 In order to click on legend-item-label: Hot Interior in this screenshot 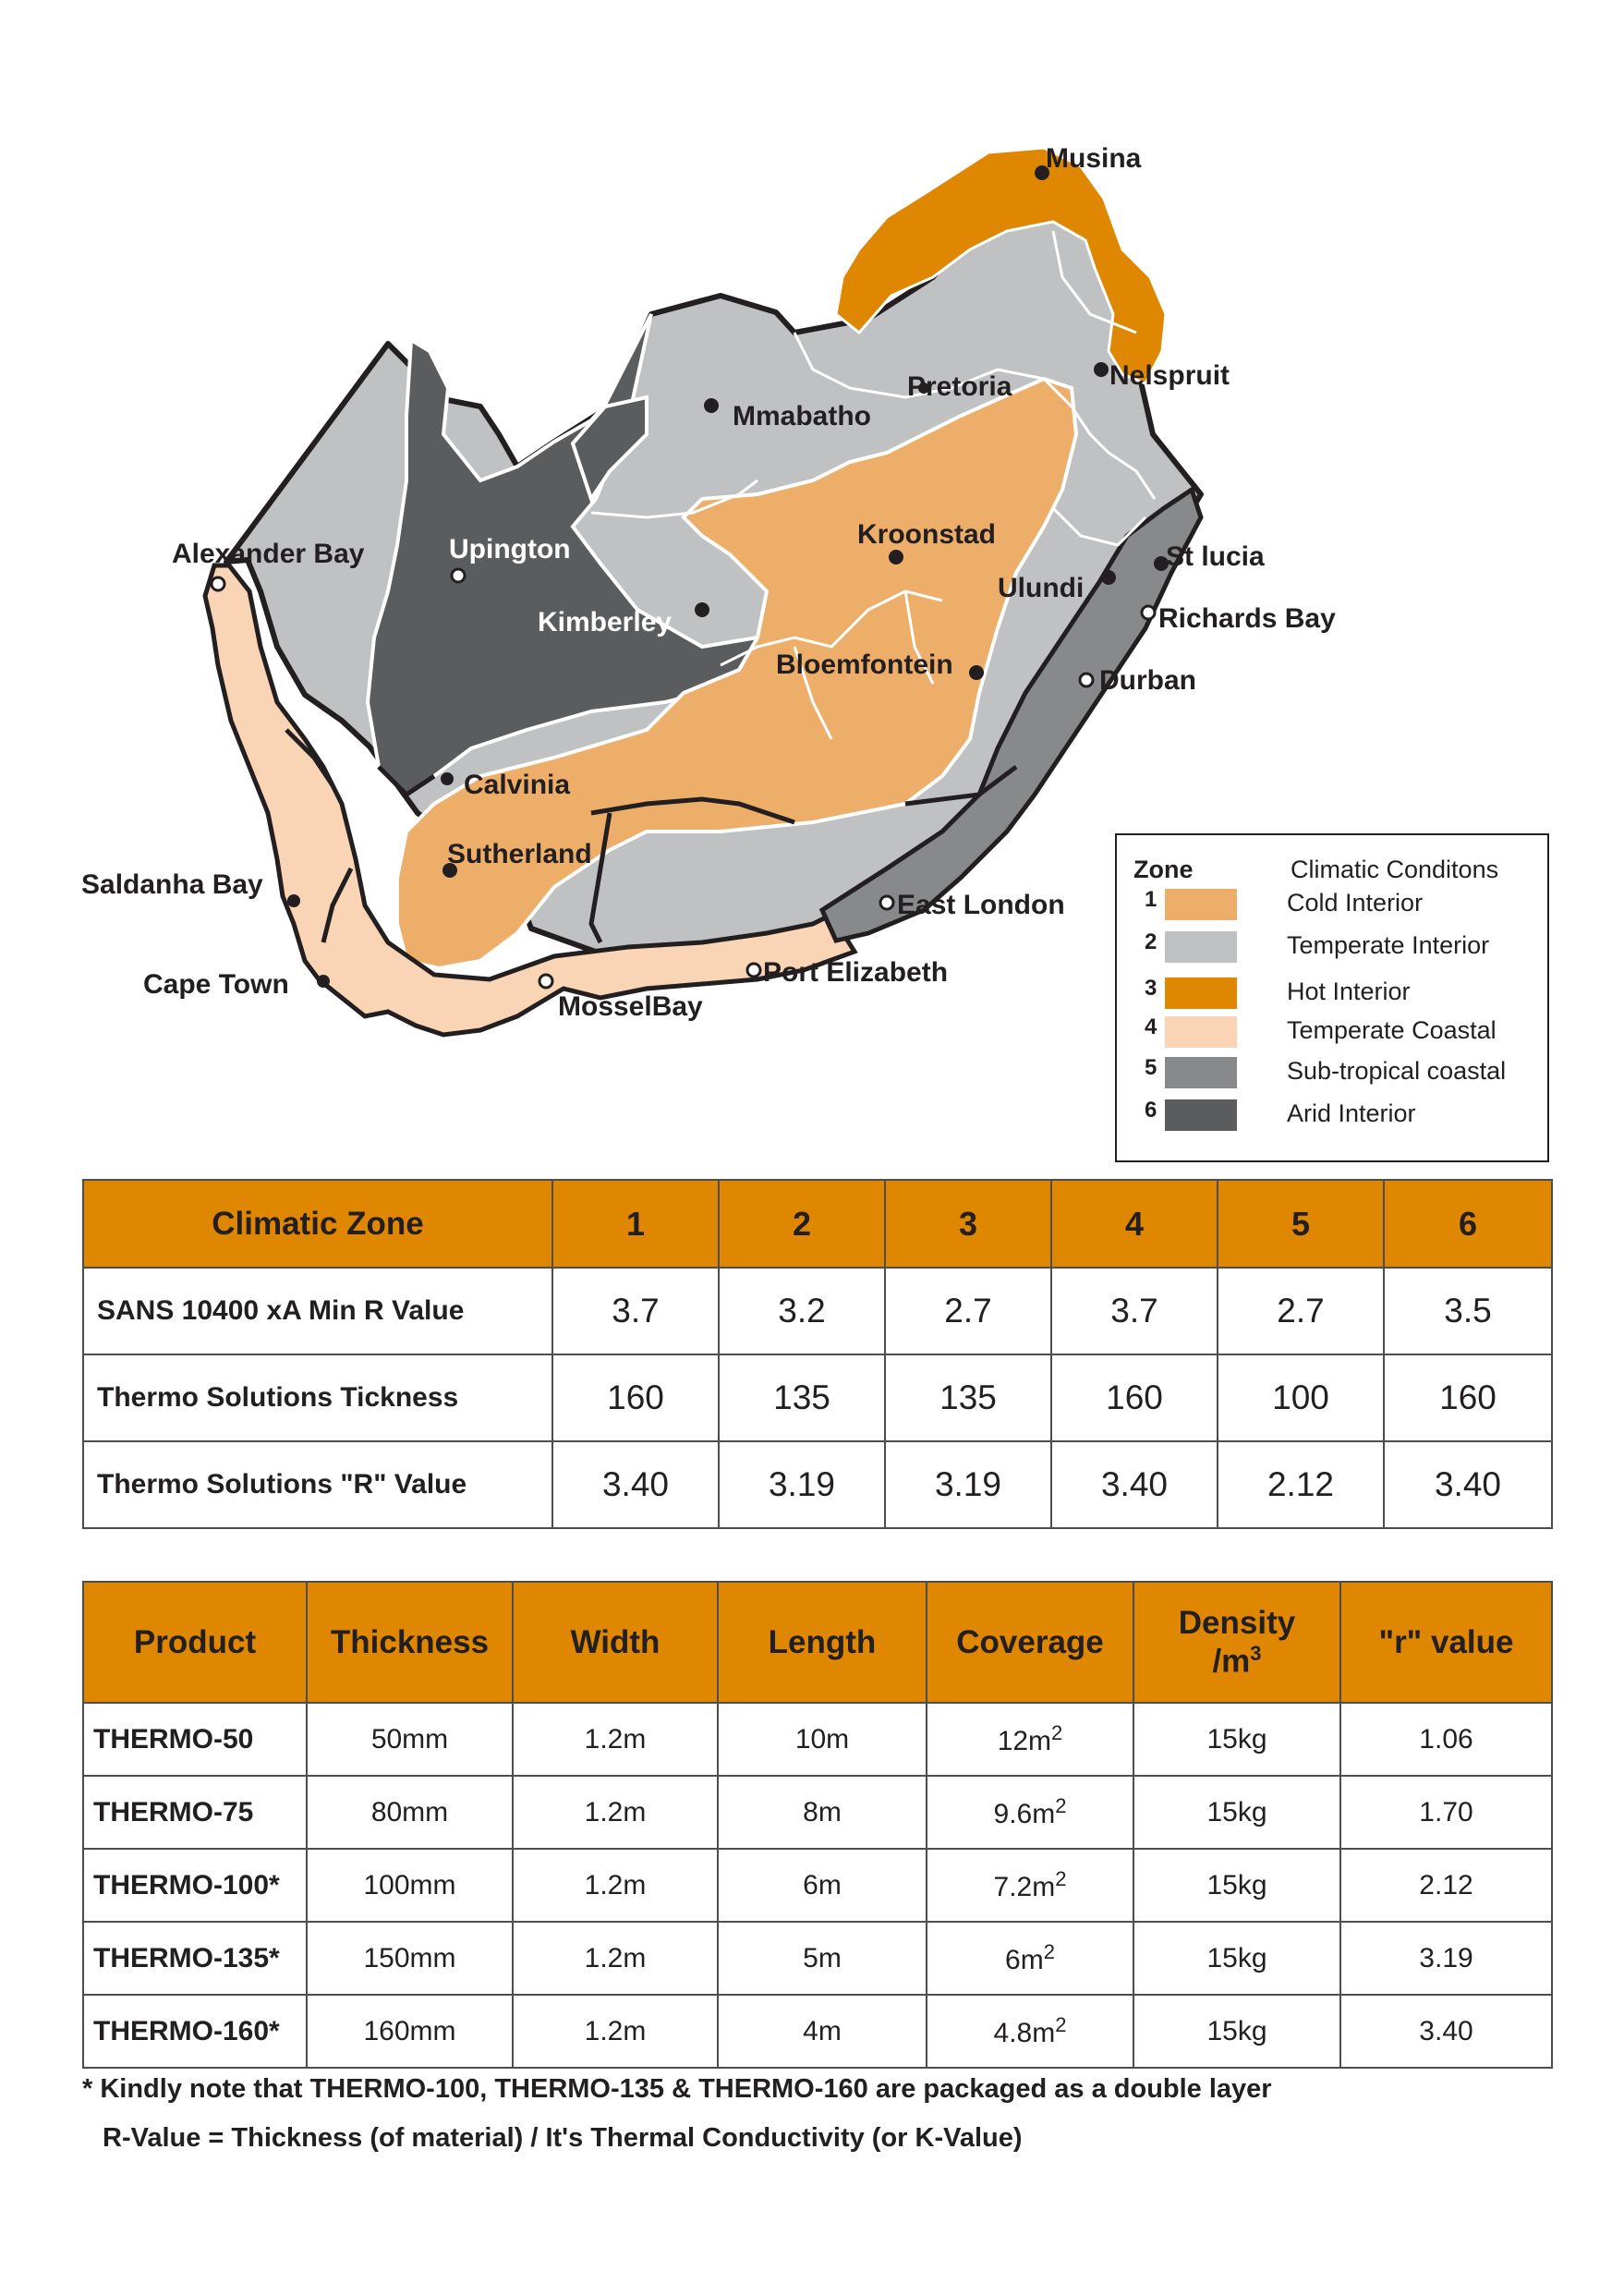, I will do `click(1349, 991)`.